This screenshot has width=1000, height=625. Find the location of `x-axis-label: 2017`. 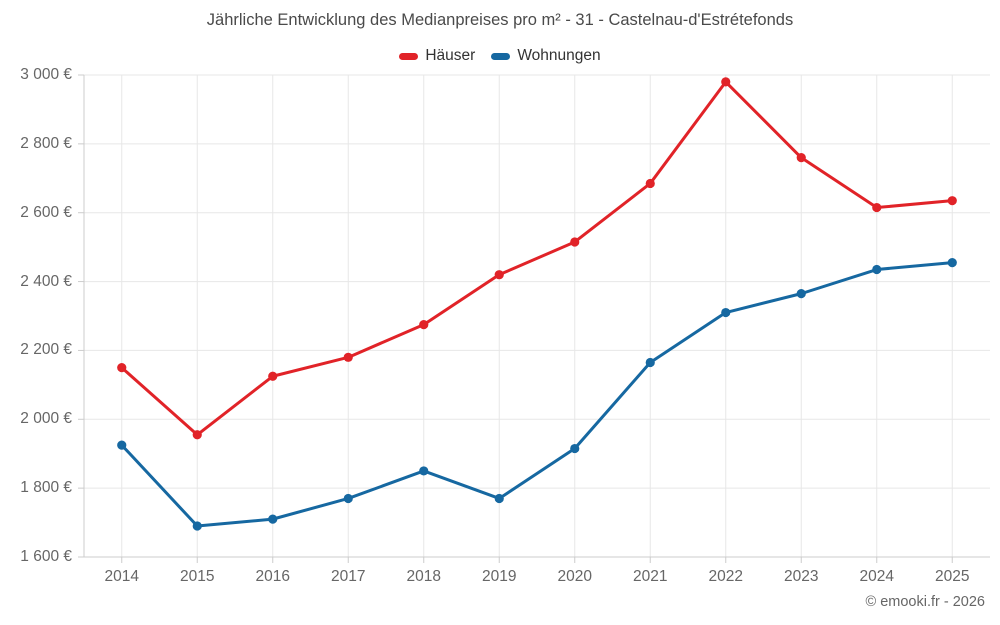

x-axis-label: 2017 is located at coordinates (348, 576).